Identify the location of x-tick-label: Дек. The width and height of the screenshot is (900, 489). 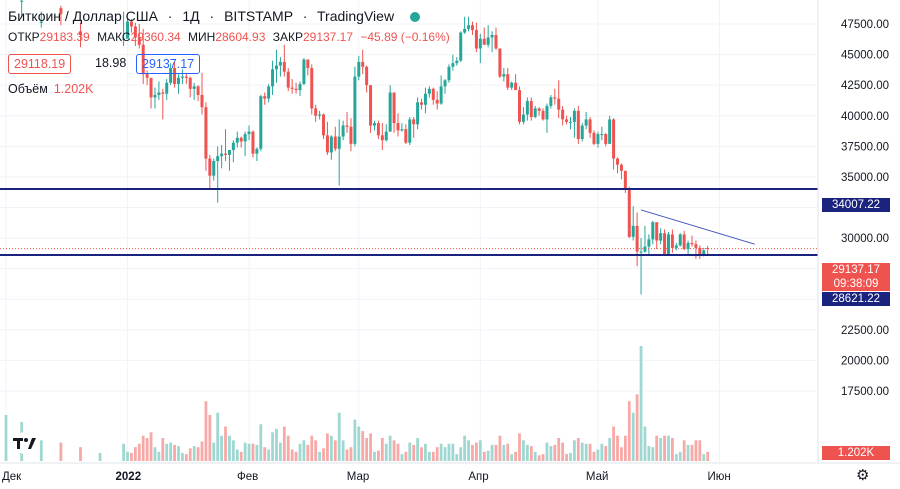
(12, 477).